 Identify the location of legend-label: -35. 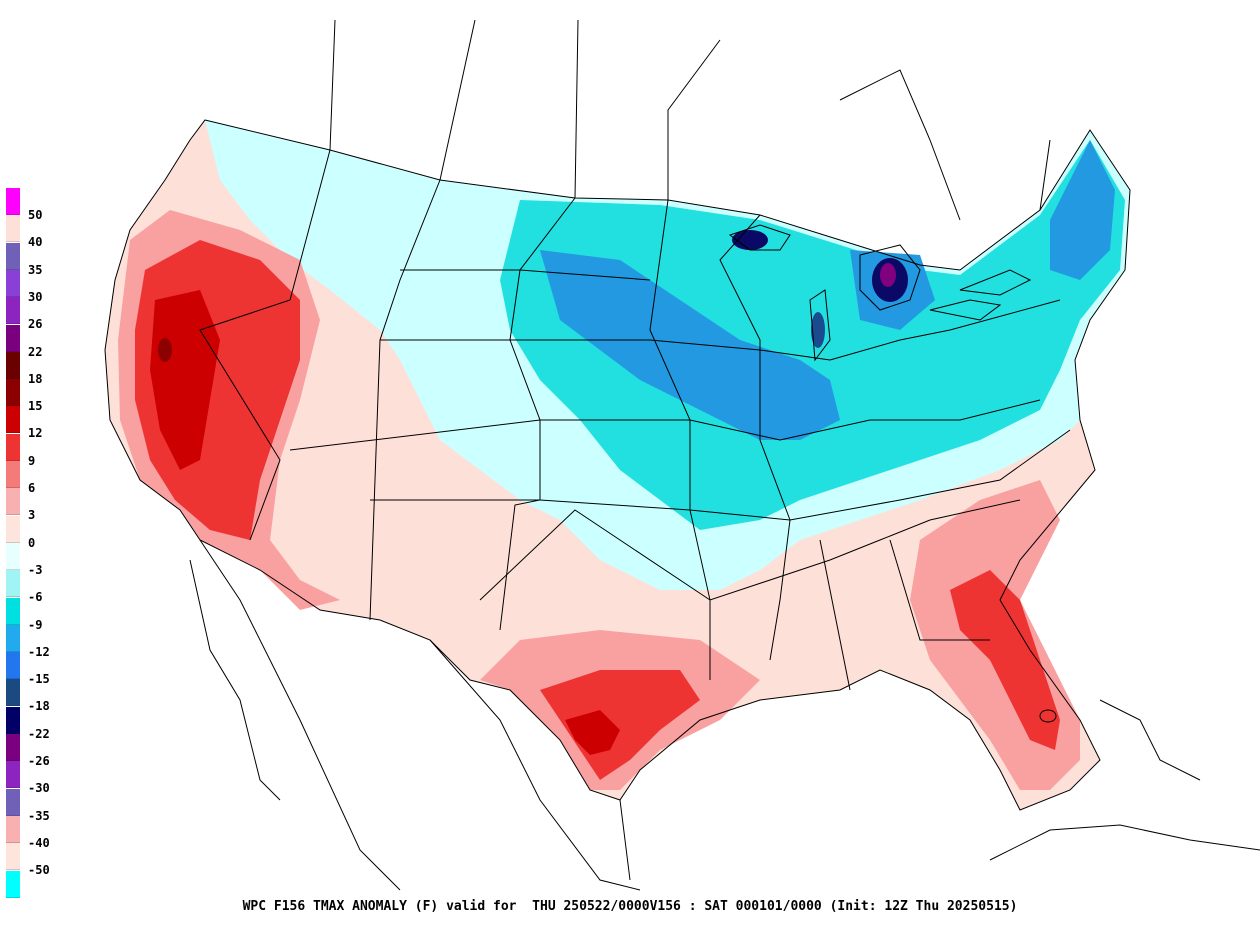
(39, 815).